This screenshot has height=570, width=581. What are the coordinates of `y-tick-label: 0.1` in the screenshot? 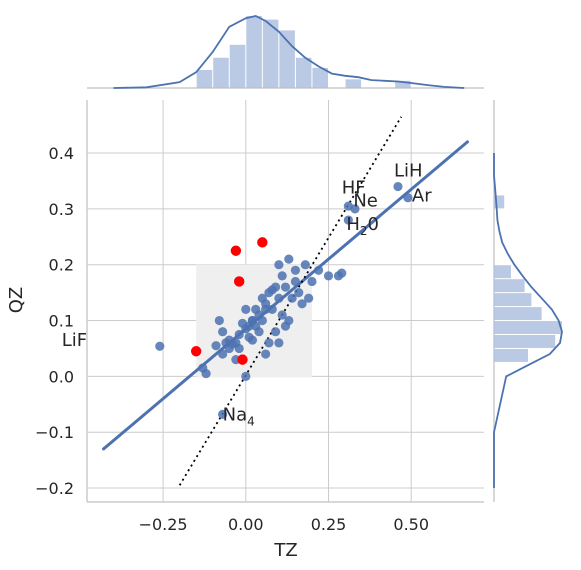 It's located at (61, 321).